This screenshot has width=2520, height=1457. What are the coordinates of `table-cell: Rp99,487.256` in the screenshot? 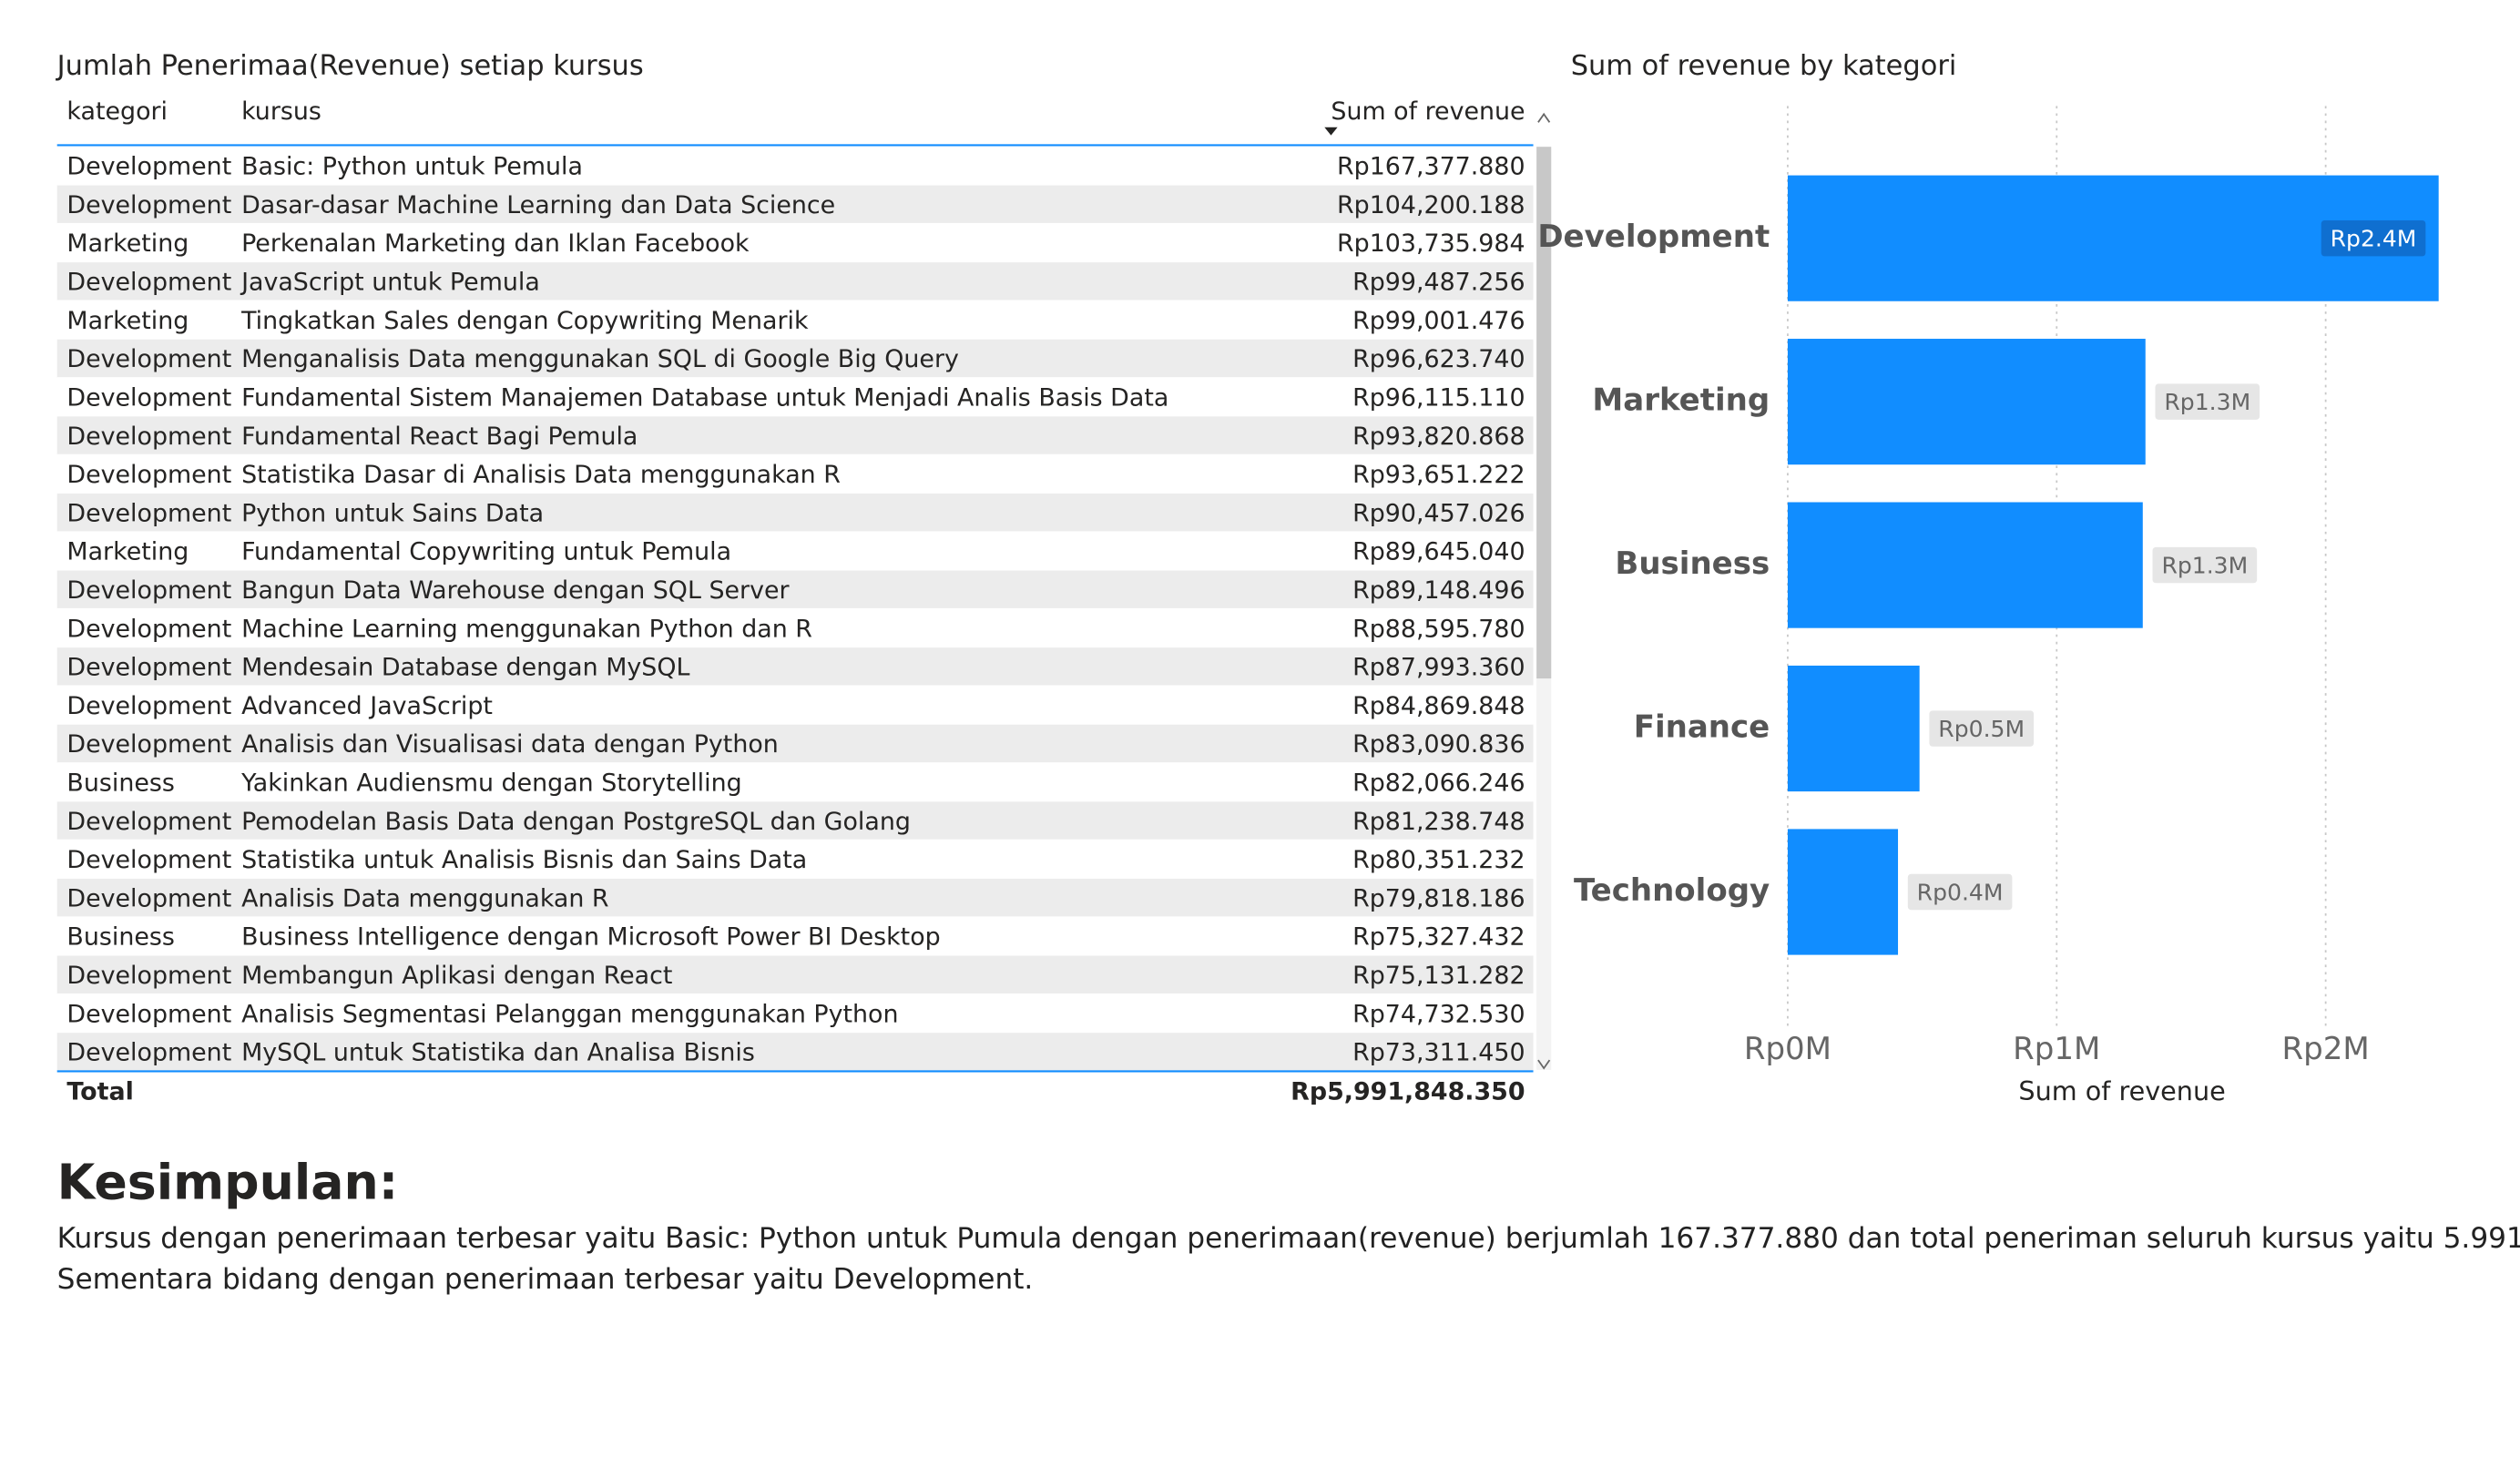 It's located at (1438, 283).